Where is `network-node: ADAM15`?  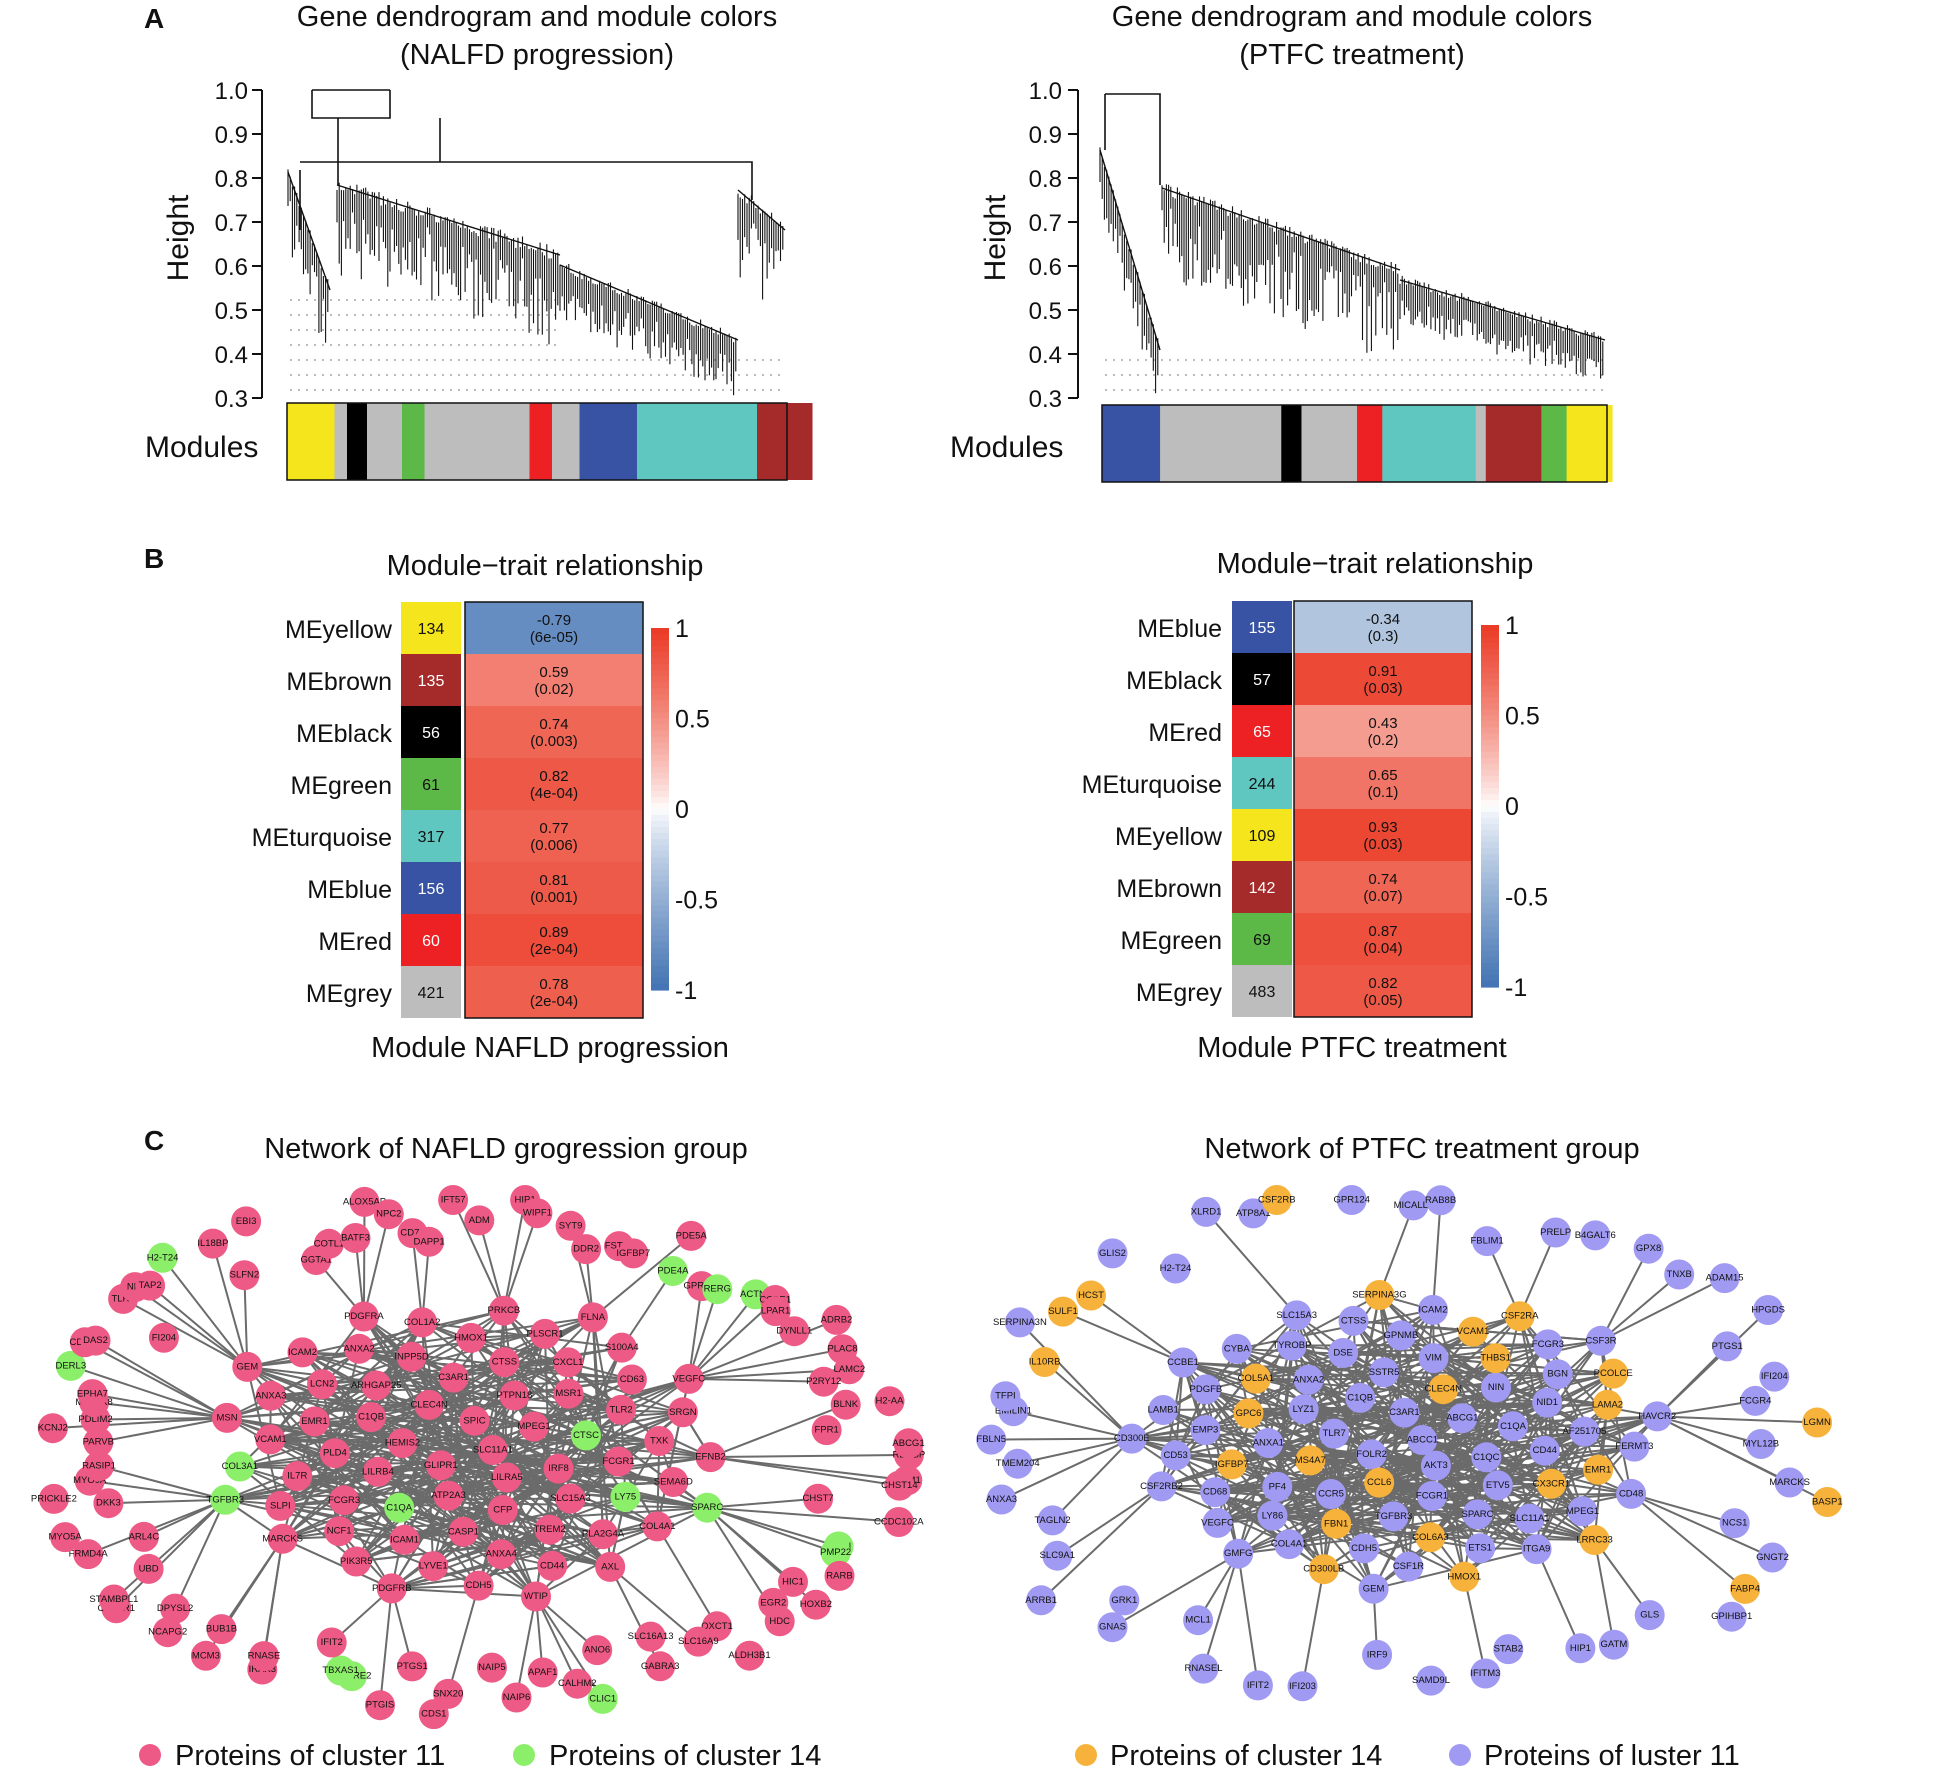
network-node: ADAM15 is located at coordinates (1725, 1278).